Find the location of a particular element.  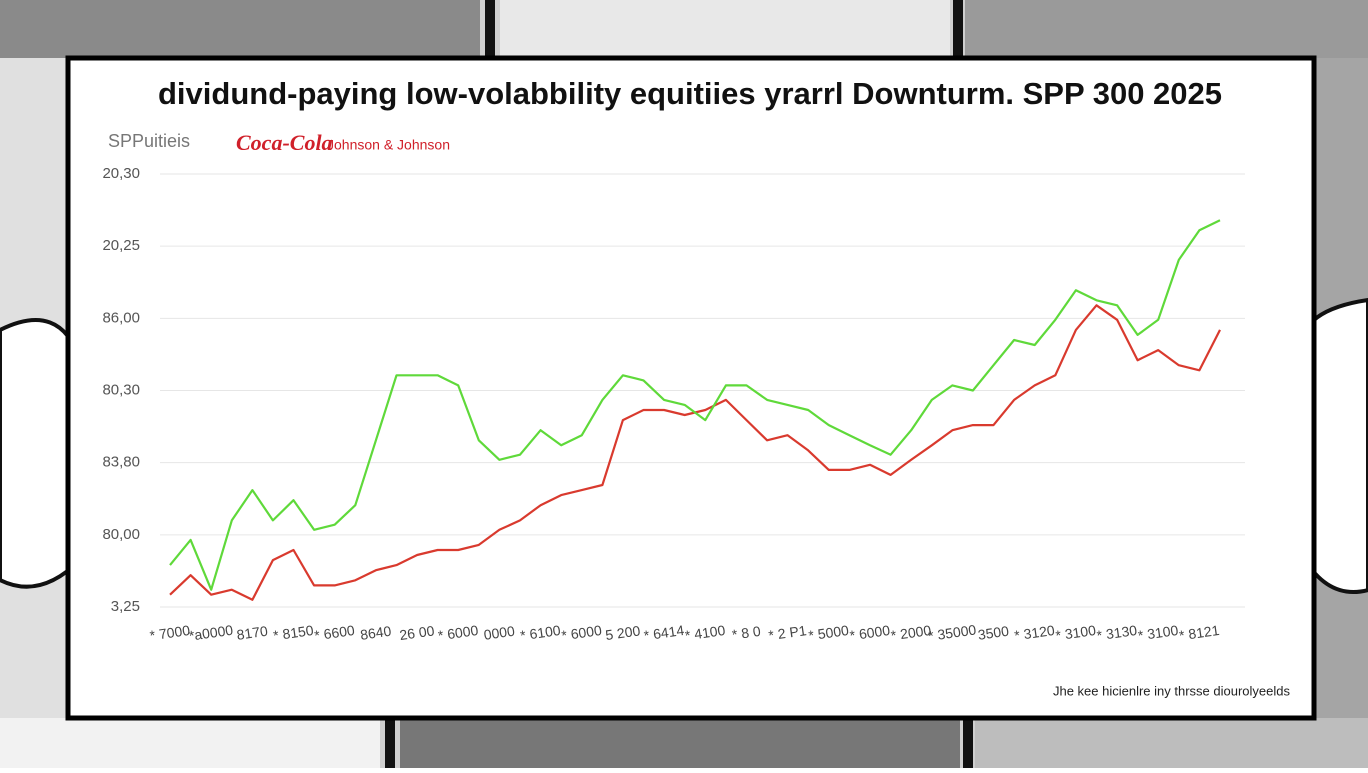

x-tick-label: 5 200 is located at coordinates (622, 632).